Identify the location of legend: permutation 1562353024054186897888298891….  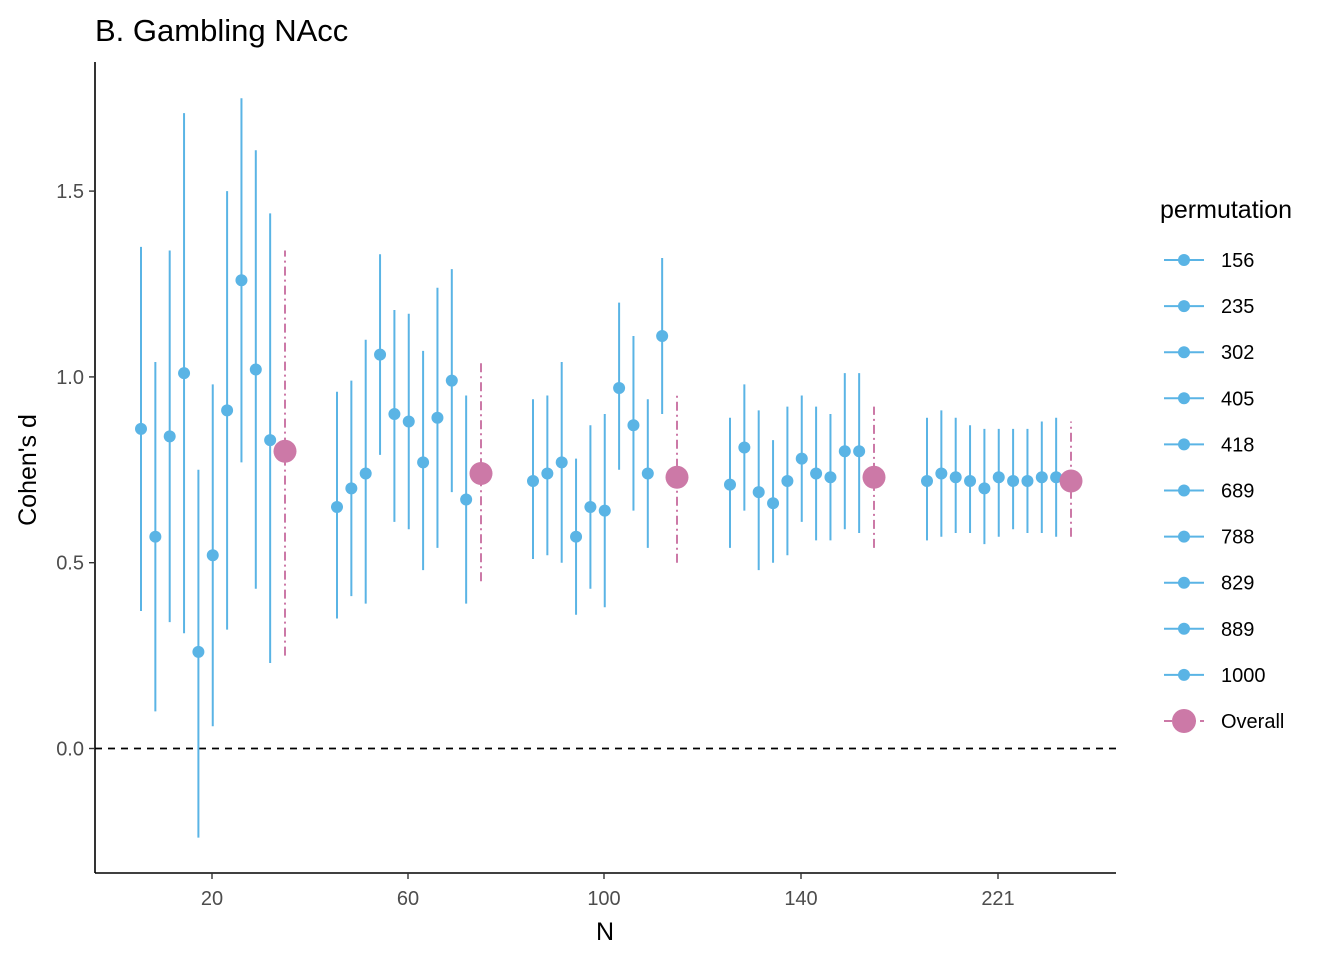
(1226, 464).